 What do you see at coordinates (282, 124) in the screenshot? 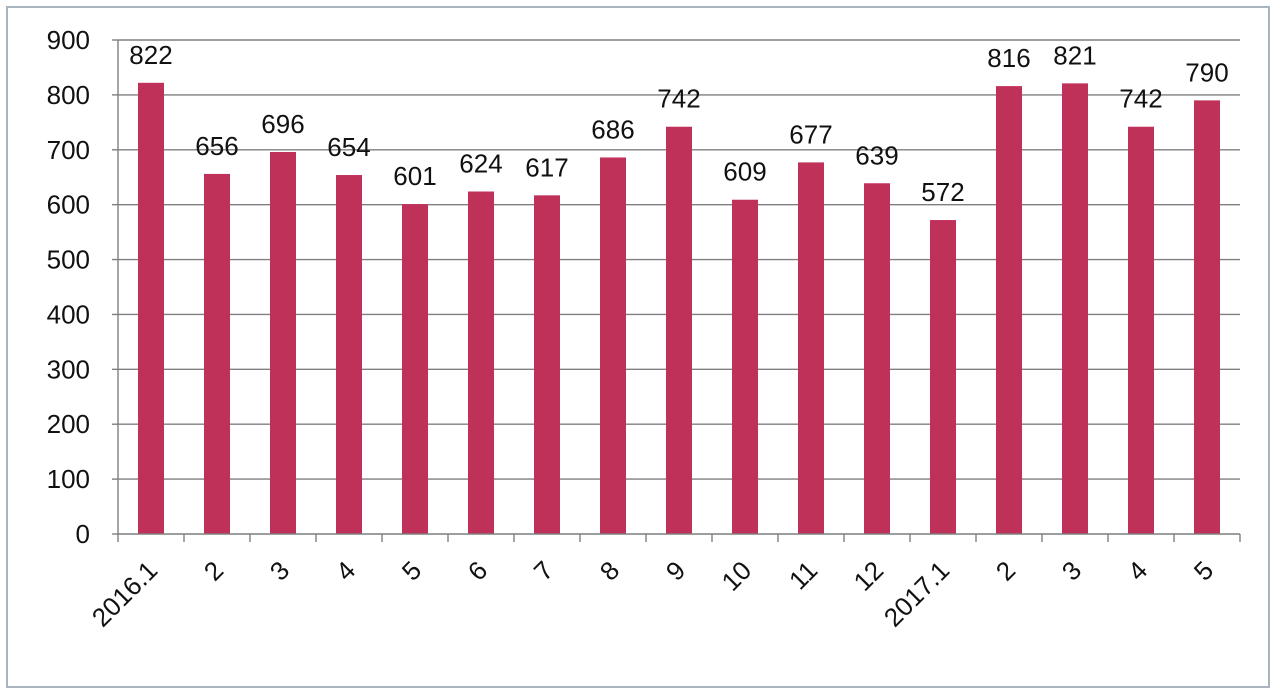
I see `data-label: 696` at bounding box center [282, 124].